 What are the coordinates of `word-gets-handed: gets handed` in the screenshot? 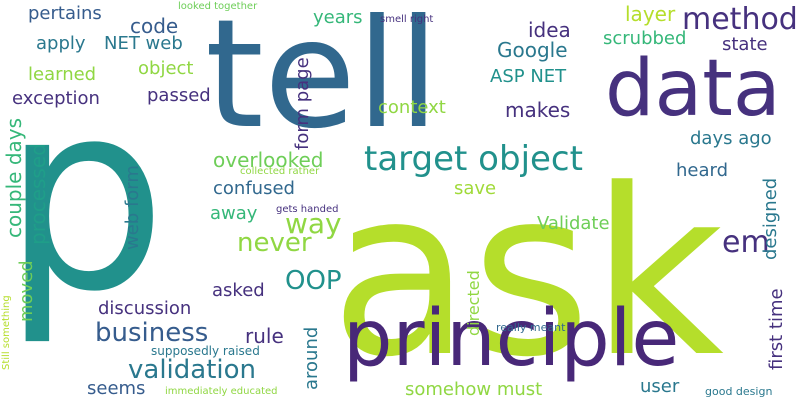 It's located at (307, 209).